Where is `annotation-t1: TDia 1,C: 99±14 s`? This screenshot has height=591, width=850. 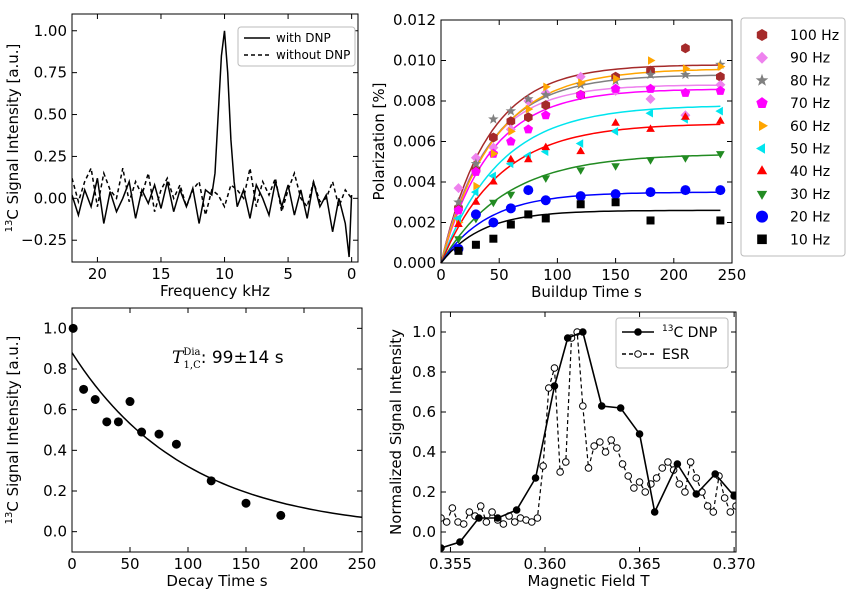
annotation-t1: TDia 1,C: 99±14 s is located at coordinates (228, 359).